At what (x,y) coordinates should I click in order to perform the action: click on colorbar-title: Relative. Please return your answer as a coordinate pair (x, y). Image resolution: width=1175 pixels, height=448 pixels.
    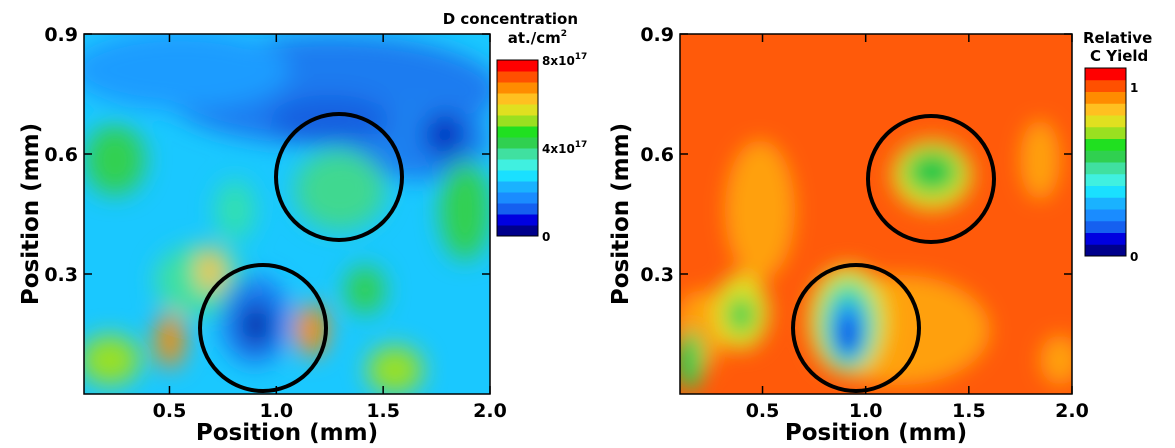
    Looking at the image, I should click on (1117, 38).